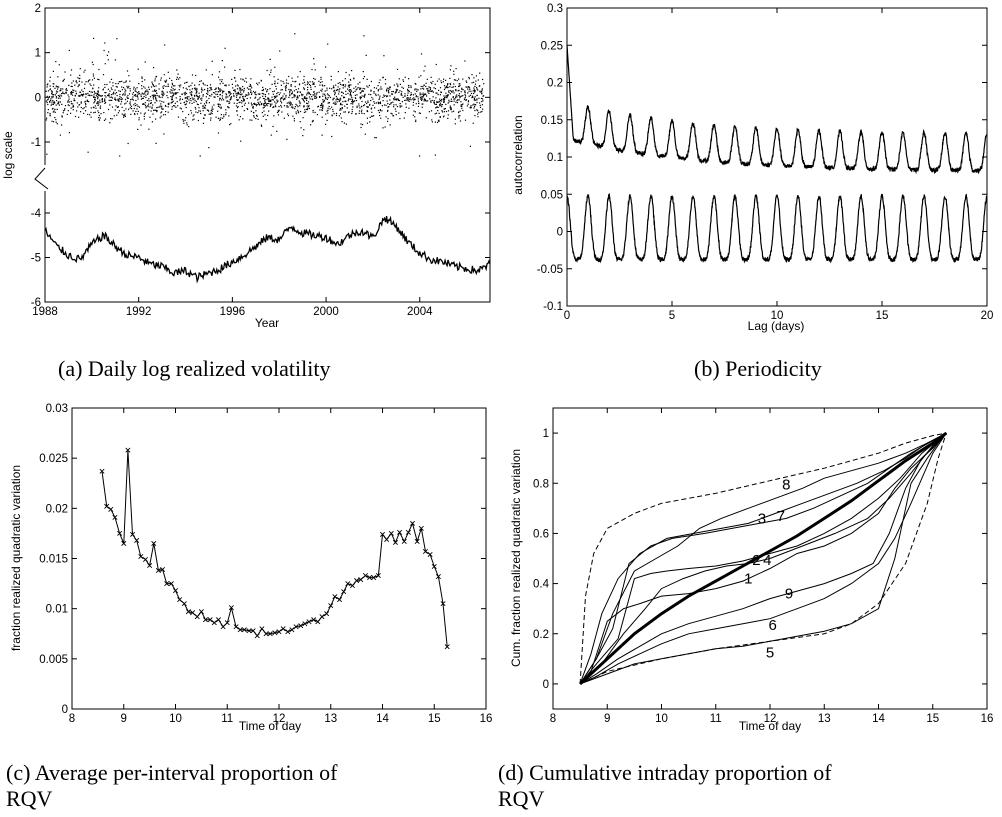 The height and width of the screenshot is (817, 1002). What do you see at coordinates (36, 259) in the screenshot?
I see `panel-a-ytick-label: -5` at bounding box center [36, 259].